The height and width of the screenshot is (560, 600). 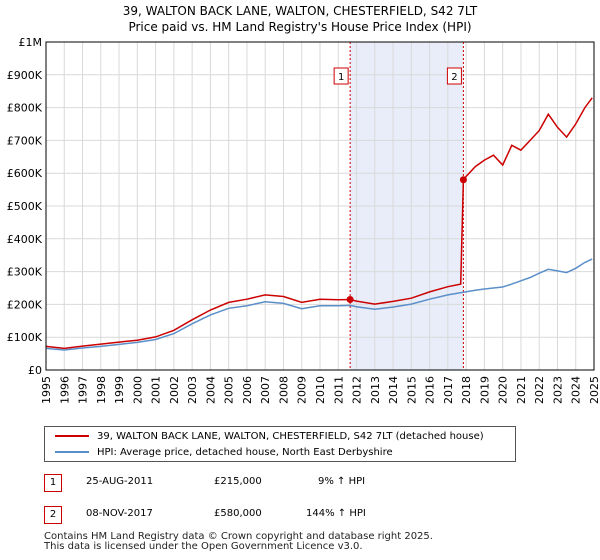 I want to click on x-tick-label: 2002, so click(x=174, y=390).